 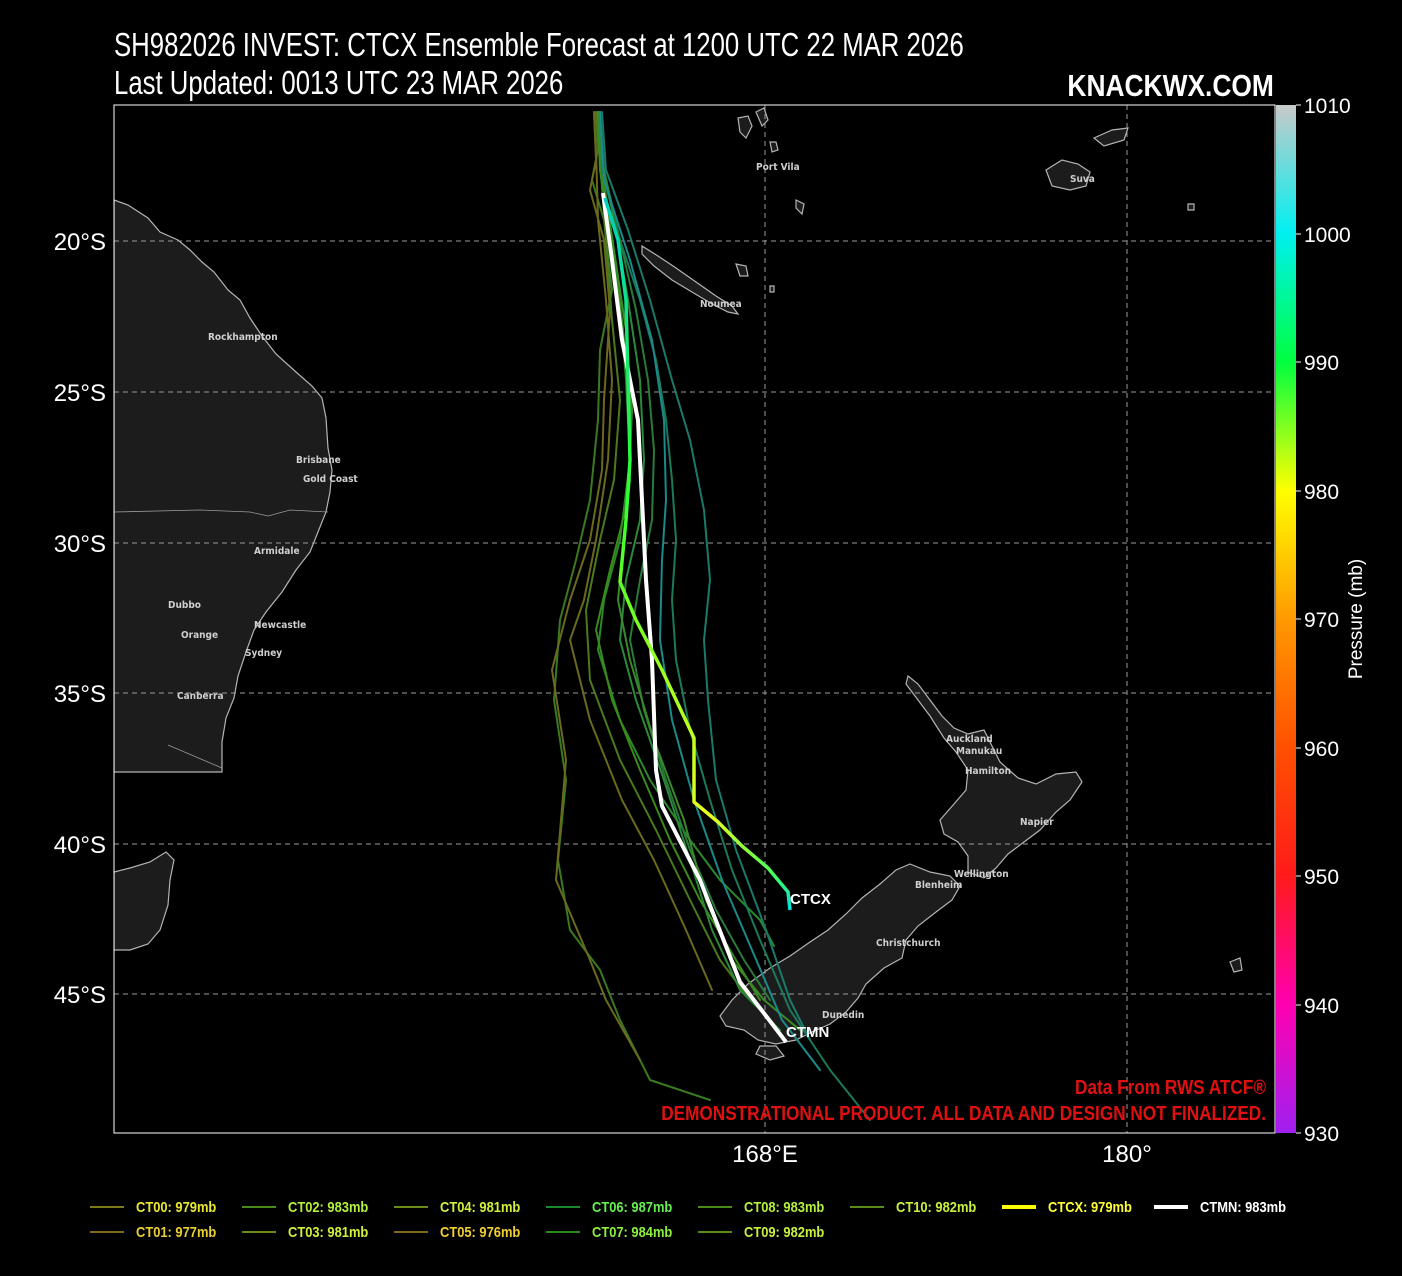 What do you see at coordinates (784, 1232) in the screenshot?
I see `legend-label: CT09: 982mb` at bounding box center [784, 1232].